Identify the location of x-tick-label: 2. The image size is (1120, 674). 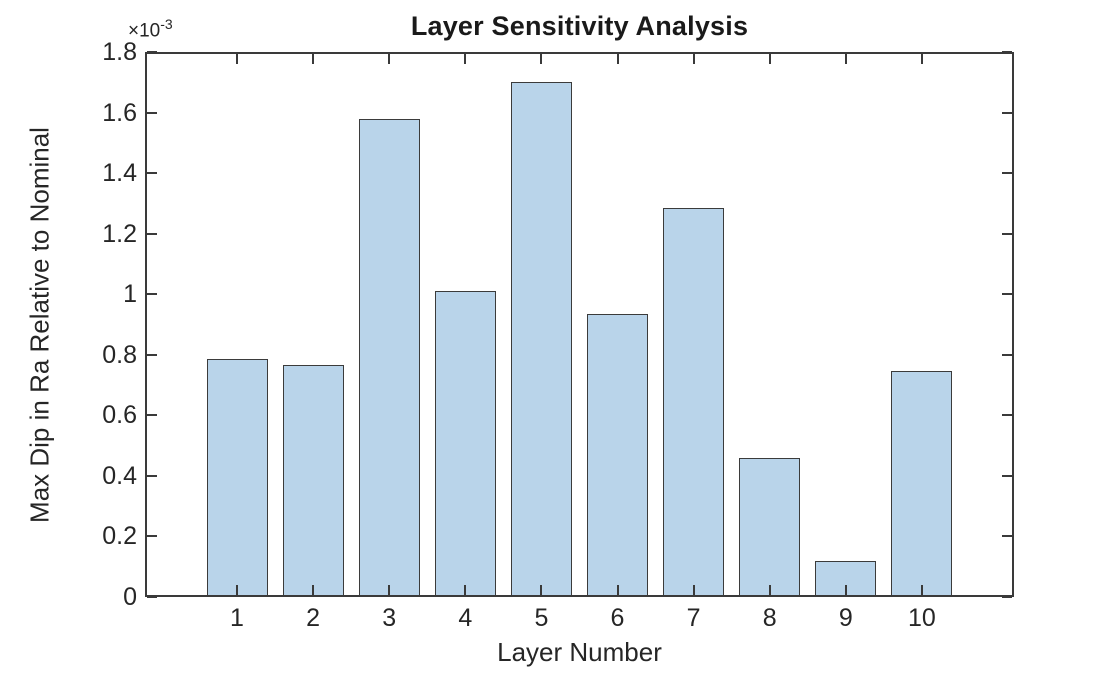
(313, 618).